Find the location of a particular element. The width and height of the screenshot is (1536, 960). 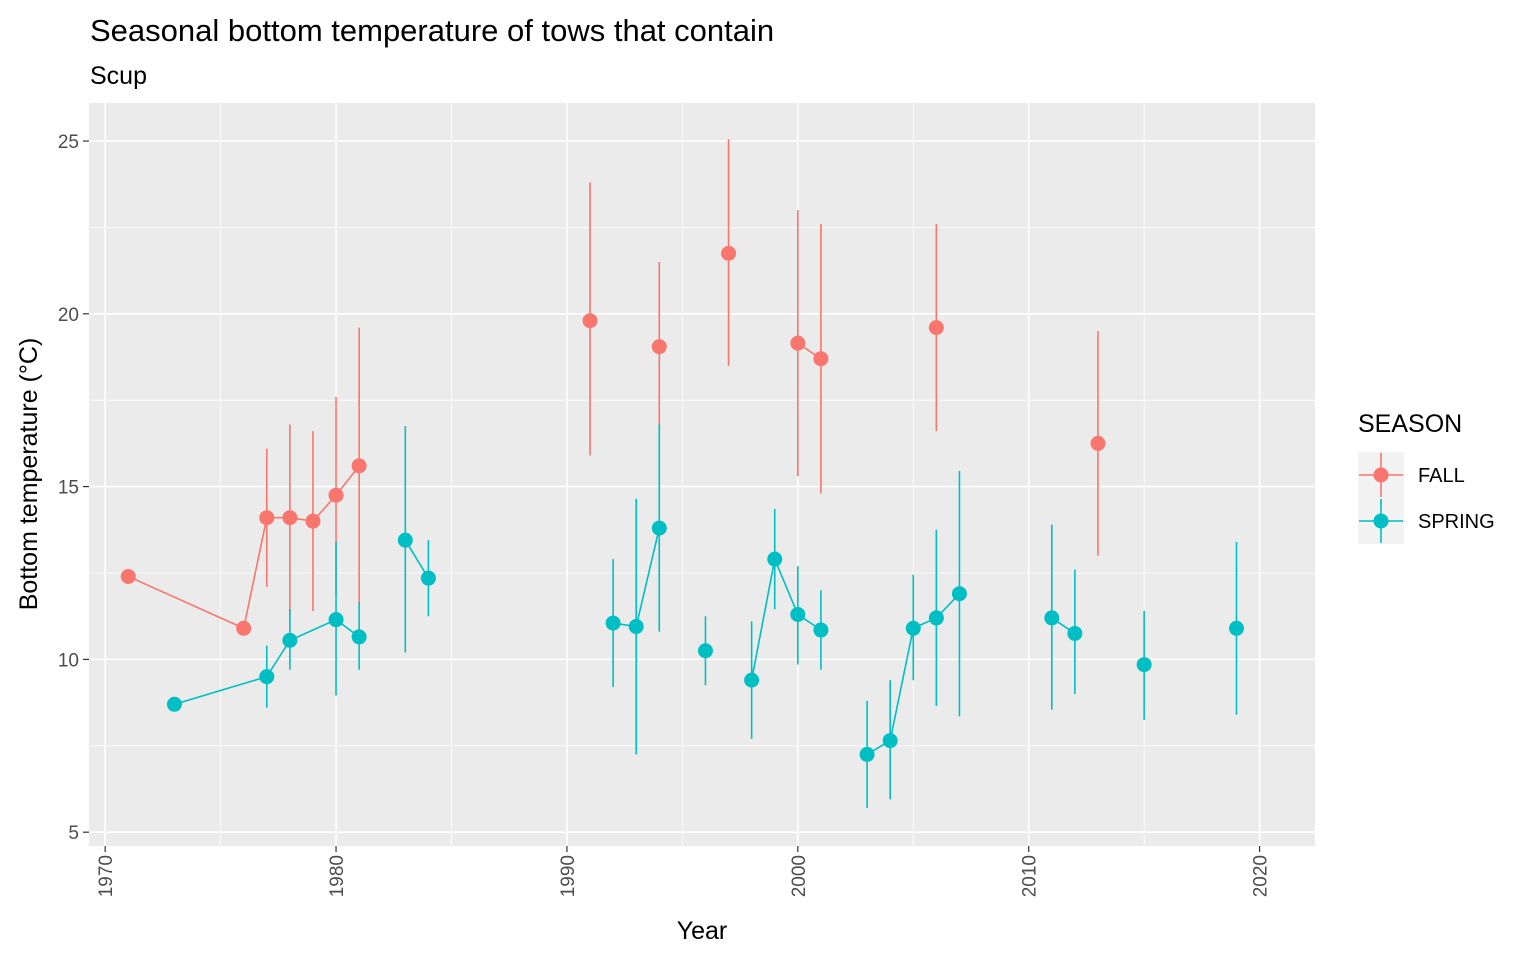

y-axis-title: Bottom temperature (°C) is located at coordinates (29, 474).